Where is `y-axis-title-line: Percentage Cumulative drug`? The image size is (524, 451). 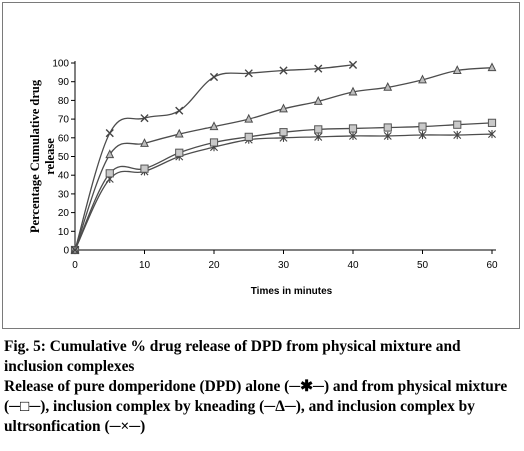
y-axis-title-line: Percentage Cumulative drug is located at coordinates (35, 156).